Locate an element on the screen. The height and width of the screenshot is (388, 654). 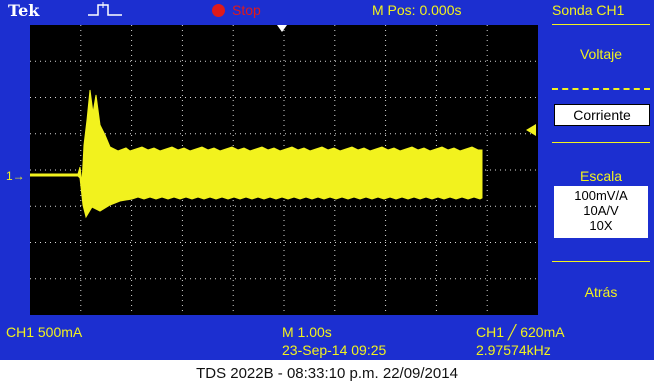
voltage-option: Voltaje is located at coordinates (601, 54).